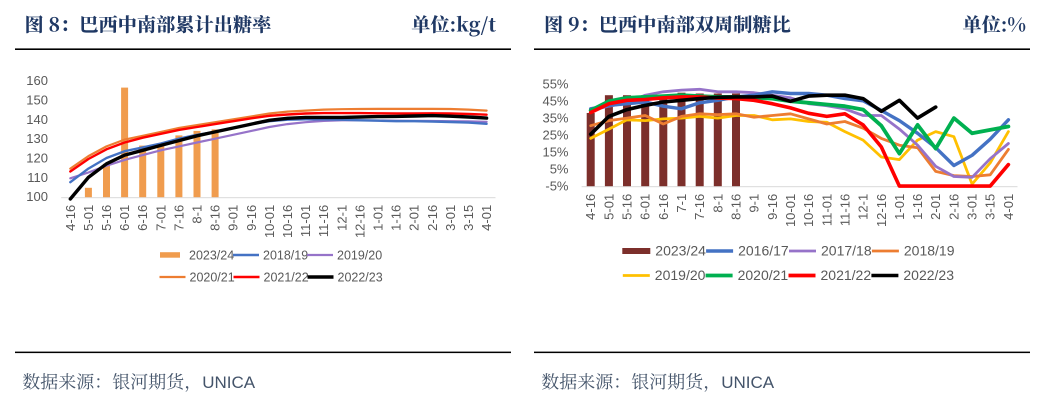 The image size is (1038, 413). What do you see at coordinates (681, 203) in the screenshot?
I see `svg-text: 7-1` at bounding box center [681, 203].